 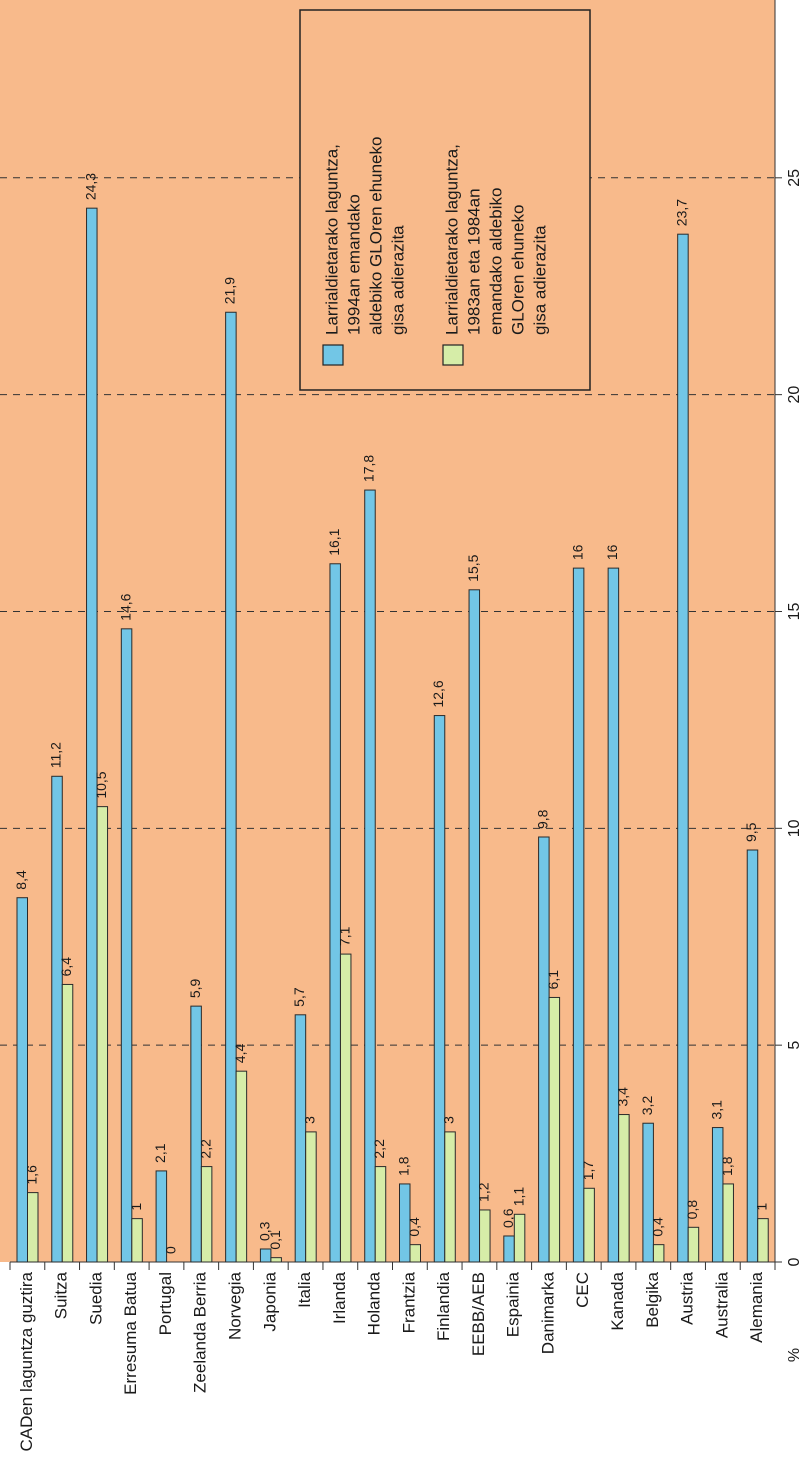 What do you see at coordinates (794, 611) in the screenshot?
I see `y-tick-label: 15` at bounding box center [794, 611].